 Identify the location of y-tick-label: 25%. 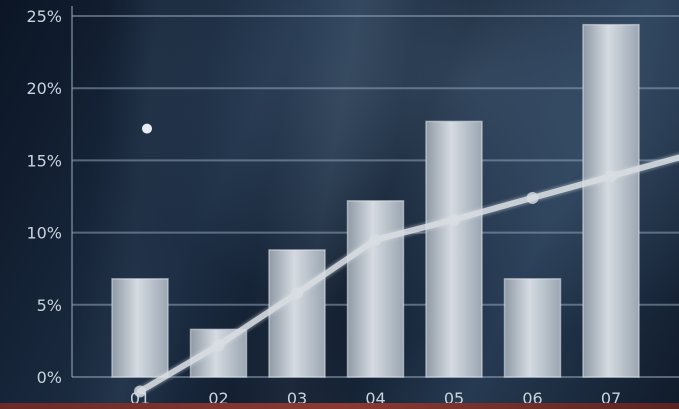
(44, 16).